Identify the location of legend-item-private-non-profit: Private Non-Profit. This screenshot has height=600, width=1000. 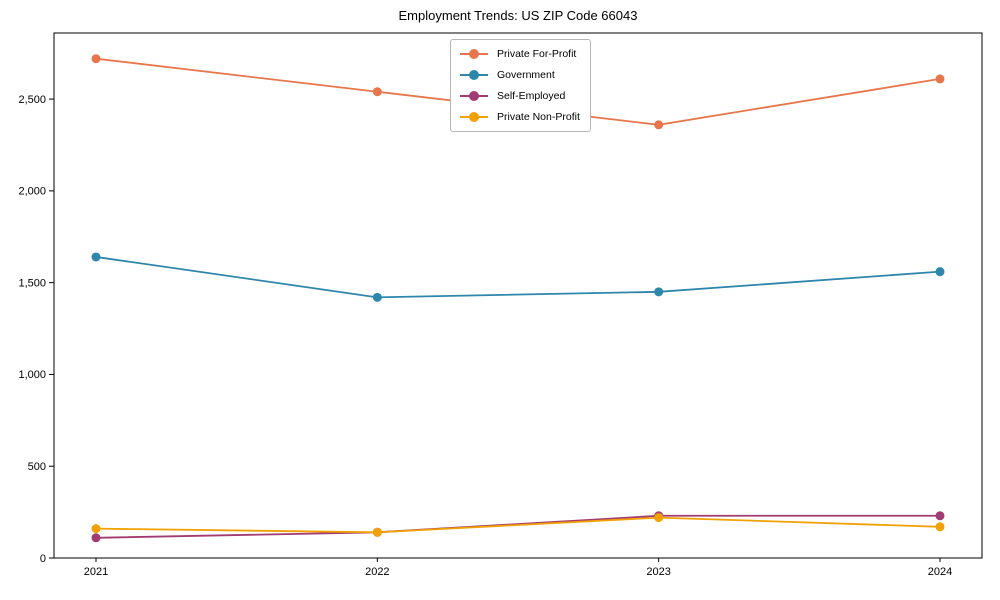
(520, 117).